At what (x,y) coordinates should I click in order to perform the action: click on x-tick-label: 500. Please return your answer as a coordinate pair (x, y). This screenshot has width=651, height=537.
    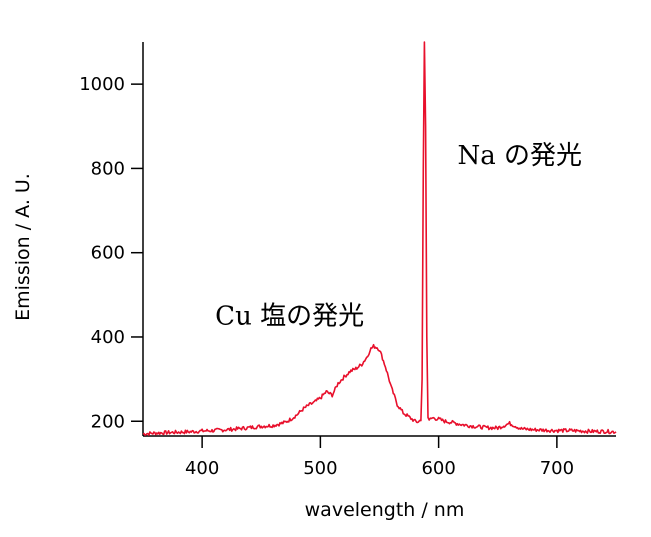
    Looking at the image, I should click on (320, 468).